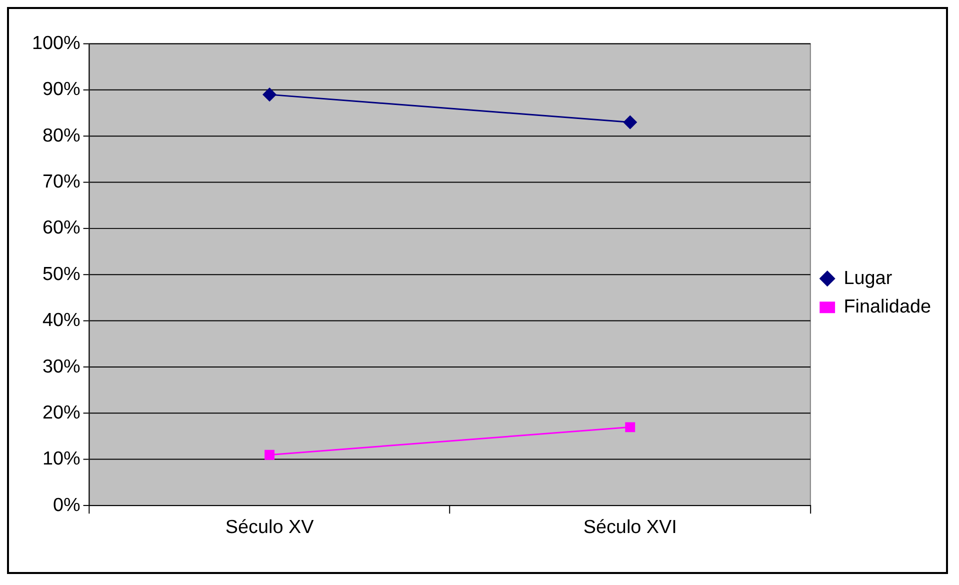 This screenshot has width=959, height=585. I want to click on y-tick-label: 30%, so click(61, 367).